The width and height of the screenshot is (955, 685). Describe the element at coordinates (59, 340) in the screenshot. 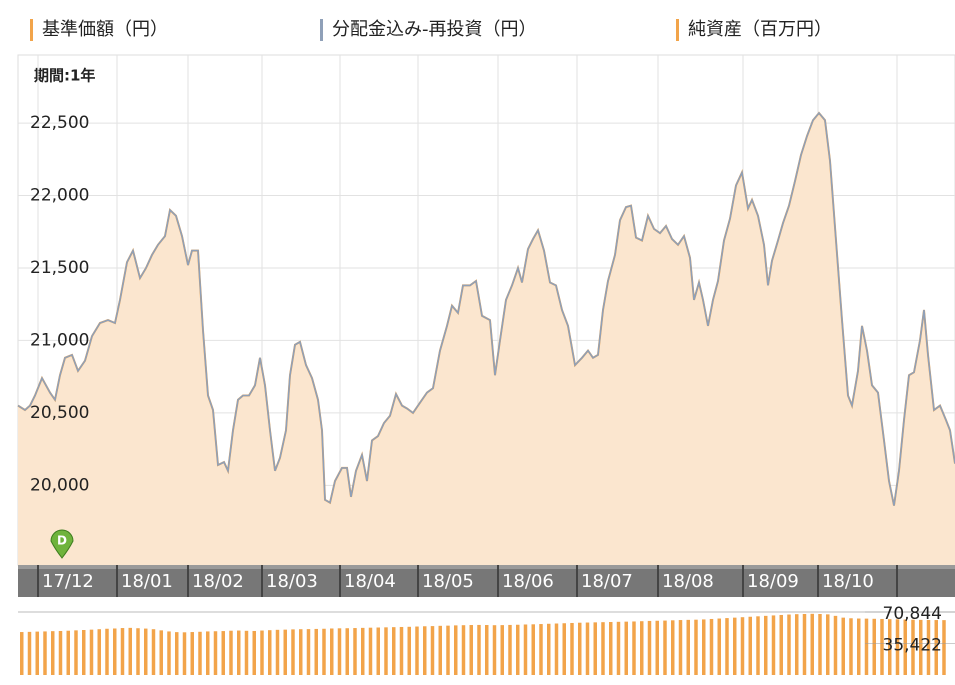

I see `y-tick-label: 21,000` at that location.